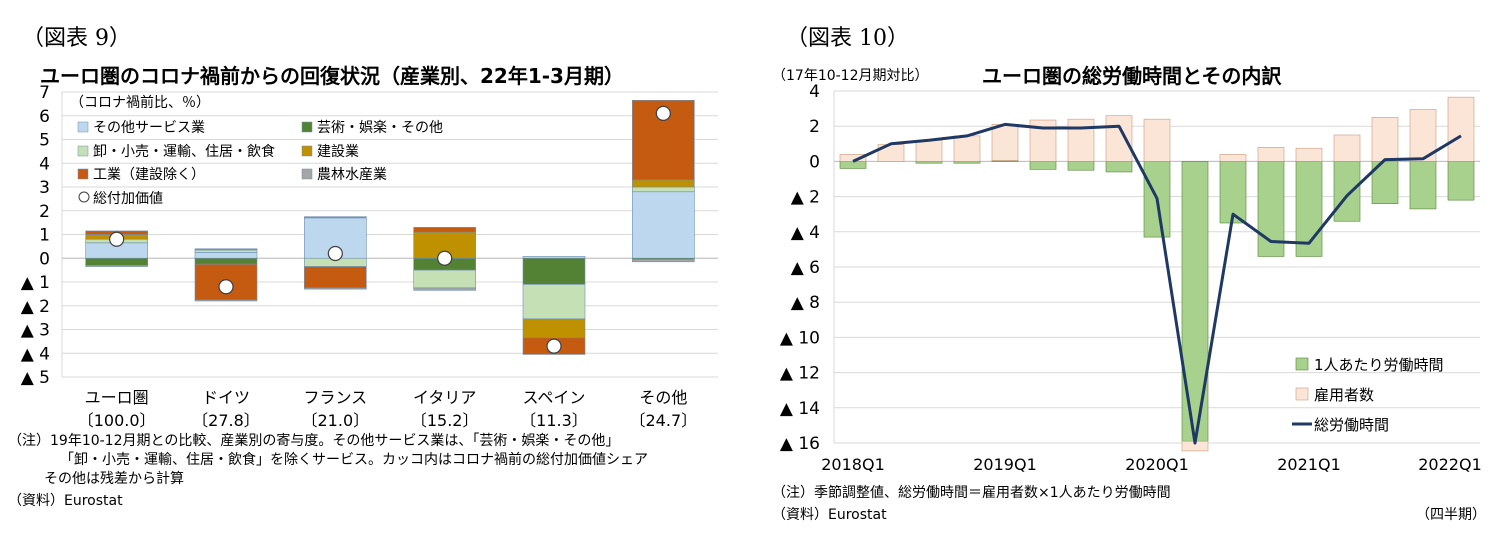  What do you see at coordinates (35, 378) in the screenshot?
I see `y-tick-label: ▲ 5` at bounding box center [35, 378].